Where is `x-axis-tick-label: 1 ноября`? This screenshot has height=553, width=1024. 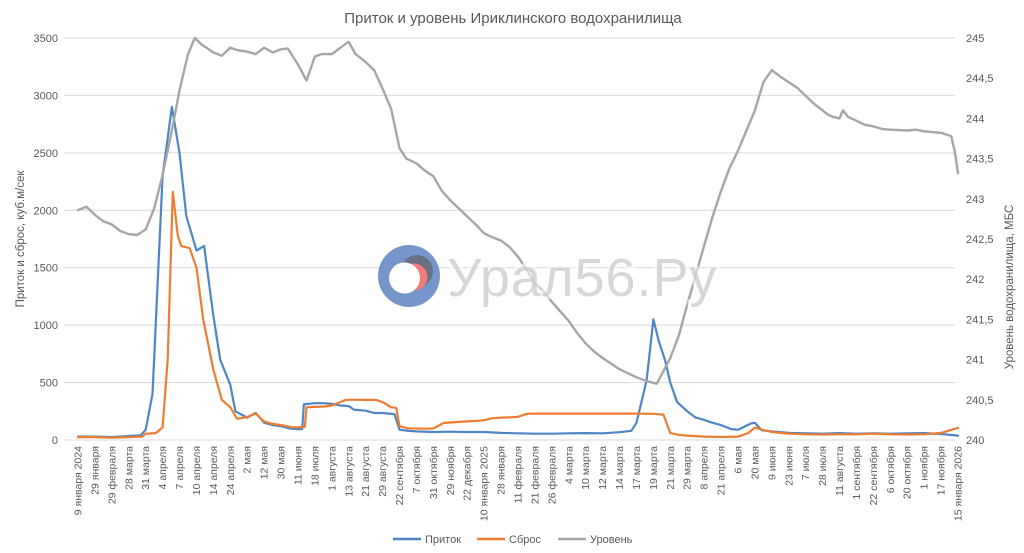 x-axis-tick-label: 1 ноября is located at coordinates (925, 468).